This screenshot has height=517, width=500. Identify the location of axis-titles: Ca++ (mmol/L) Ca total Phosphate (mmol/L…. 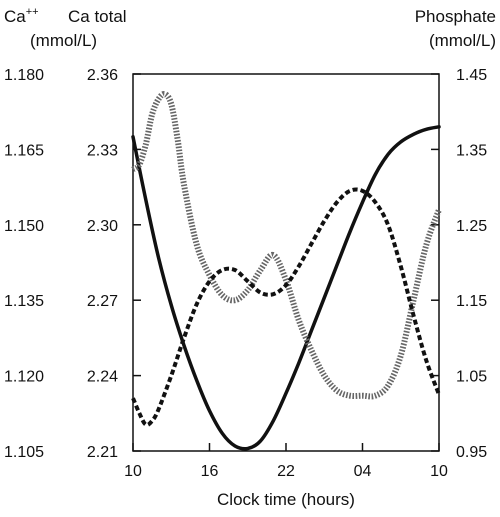
(250, 28).